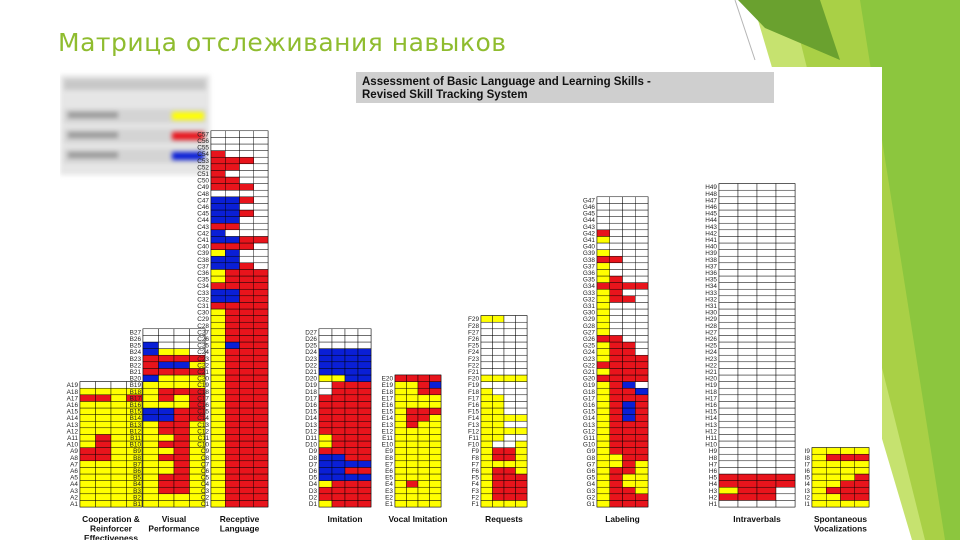  What do you see at coordinates (137, 504) in the screenshot?
I see `row-label-B1: B1` at bounding box center [137, 504].